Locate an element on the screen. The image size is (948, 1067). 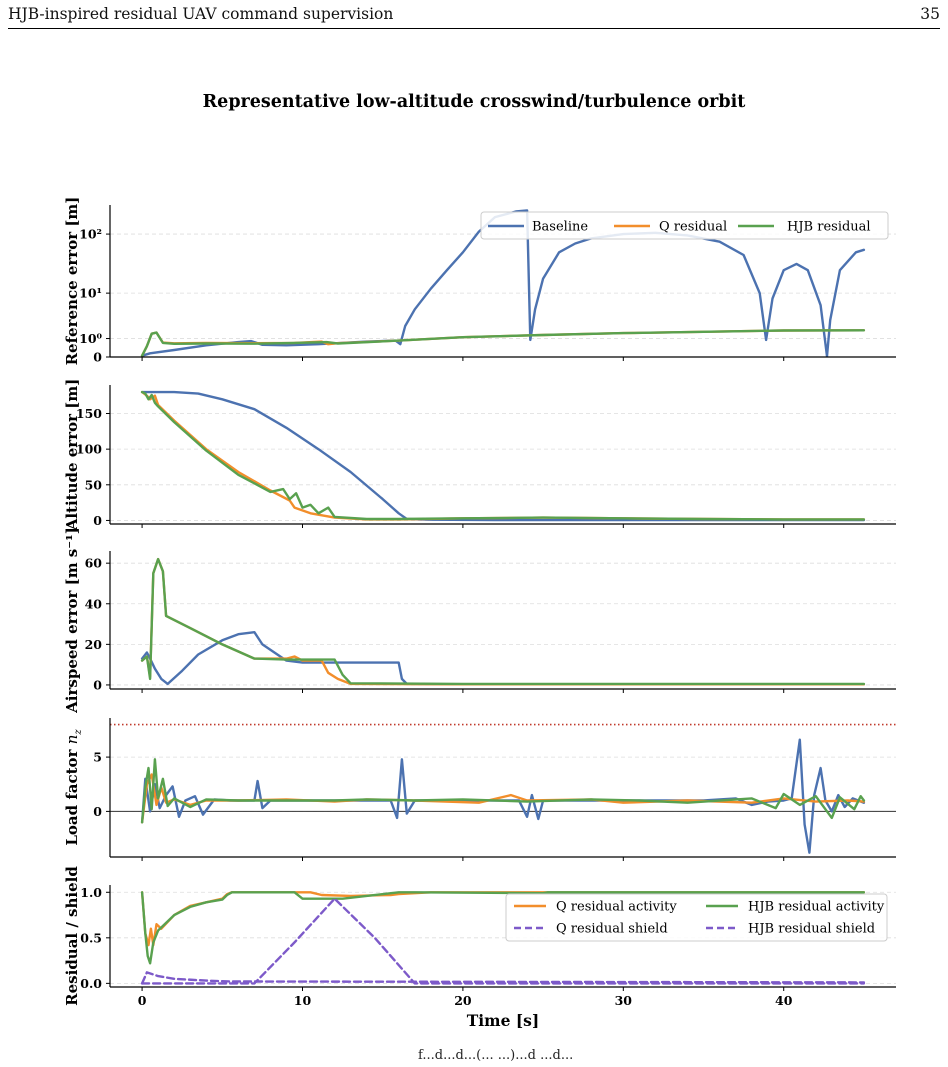
legend-label: HJB residual shield is located at coordinates (811, 929).